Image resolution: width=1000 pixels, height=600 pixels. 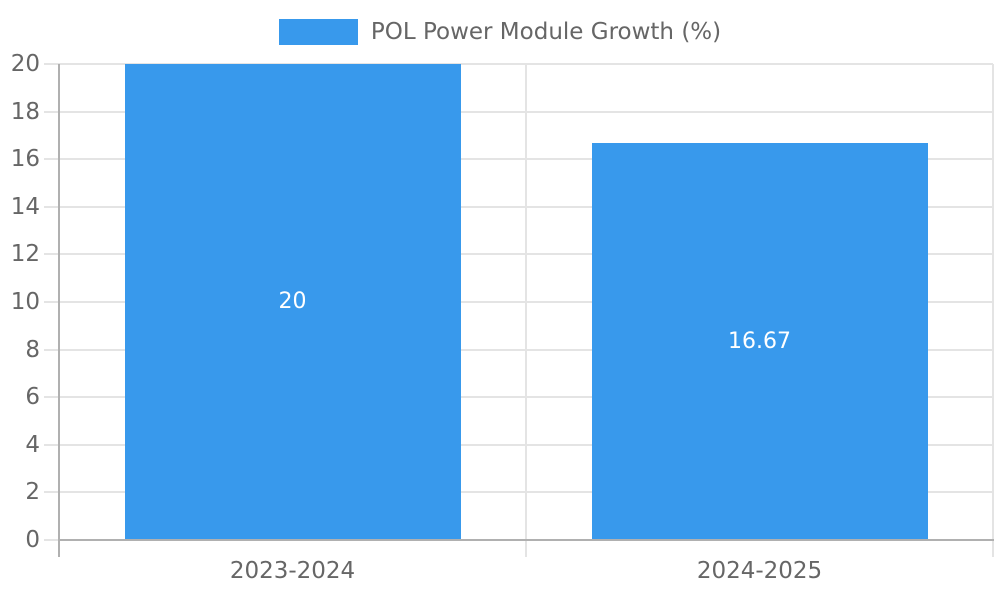 What do you see at coordinates (25, 254) in the screenshot?
I see `y-tick-label: 12` at bounding box center [25, 254].